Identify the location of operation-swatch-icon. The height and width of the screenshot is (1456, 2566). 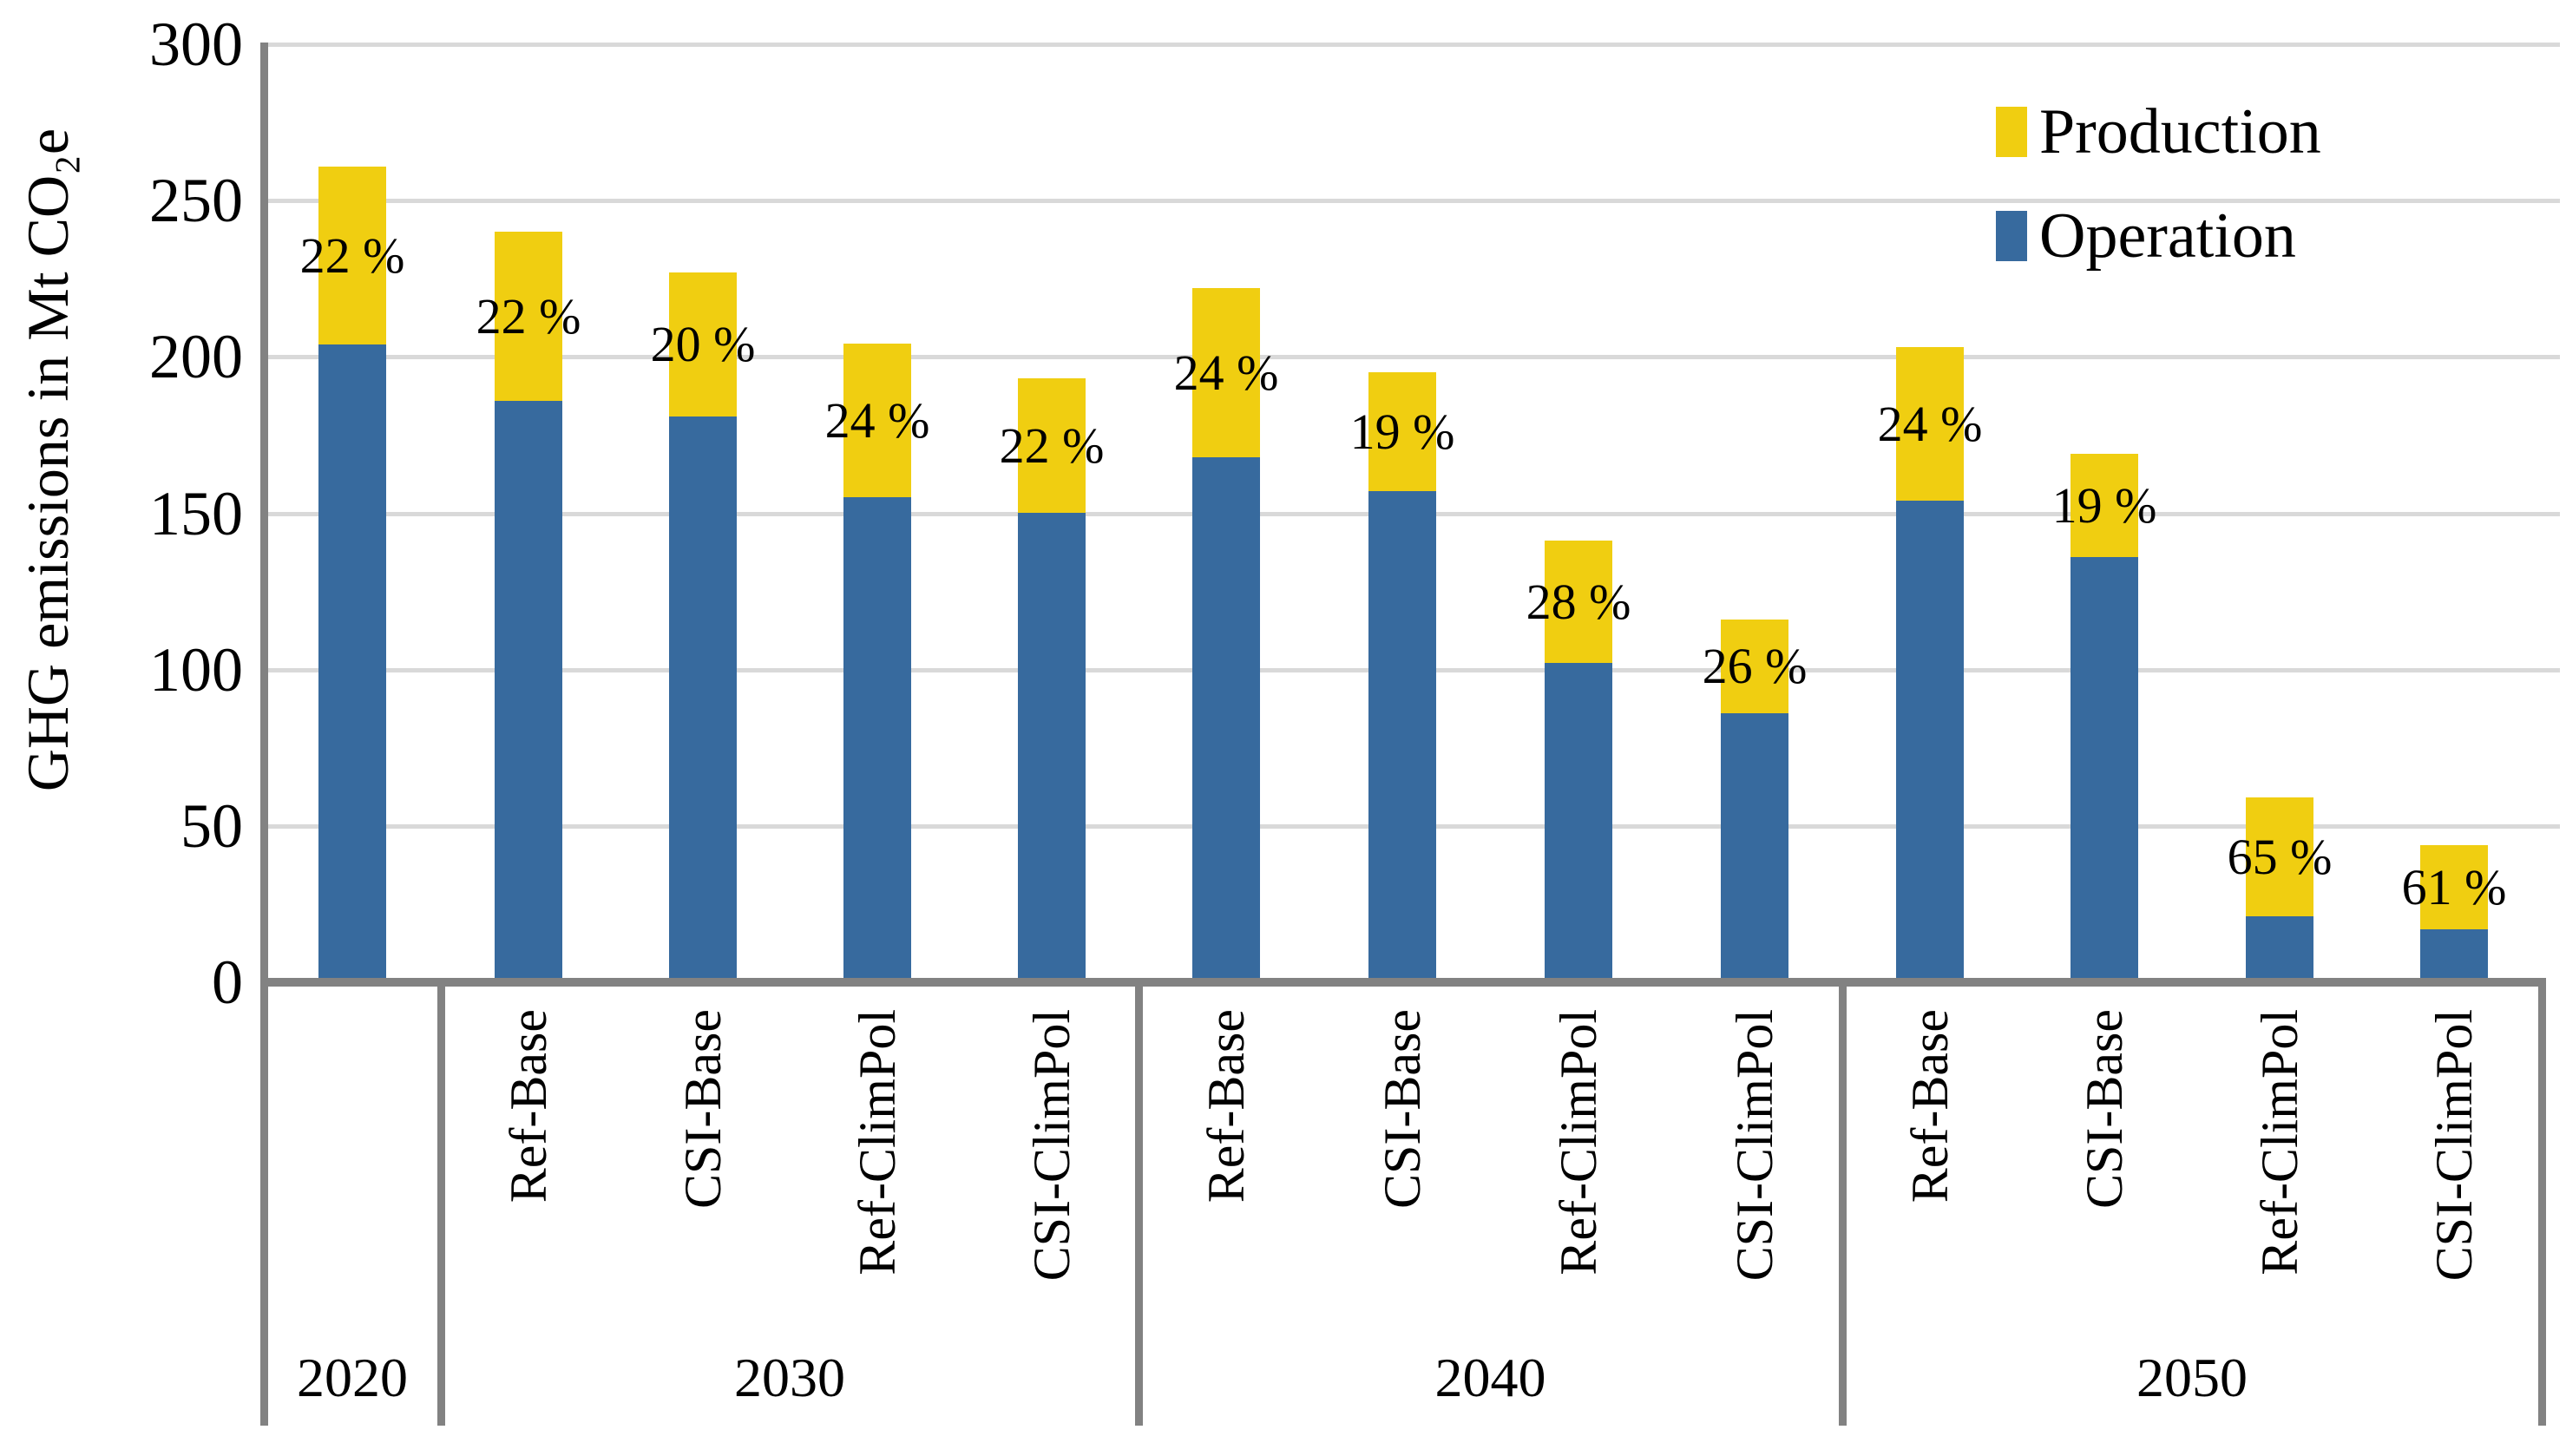
(2012, 236).